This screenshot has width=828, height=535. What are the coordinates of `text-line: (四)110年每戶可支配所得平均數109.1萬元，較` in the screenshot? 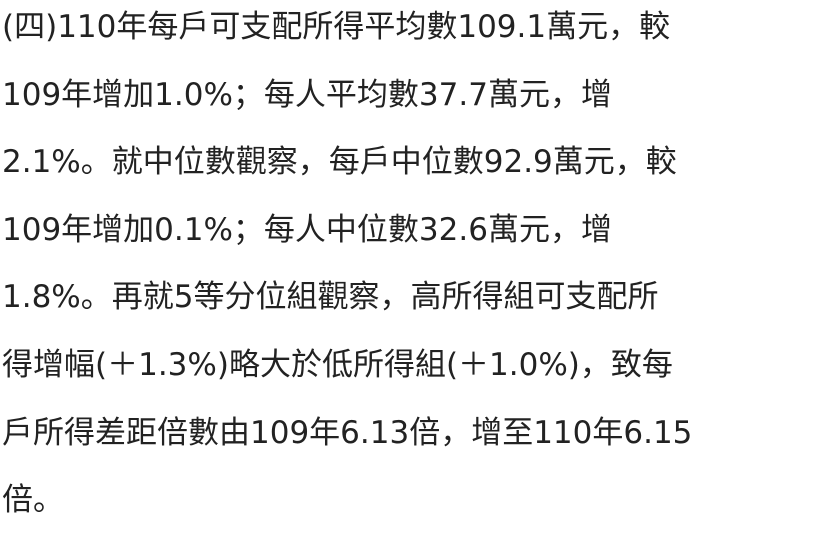 It's located at (336, 27).